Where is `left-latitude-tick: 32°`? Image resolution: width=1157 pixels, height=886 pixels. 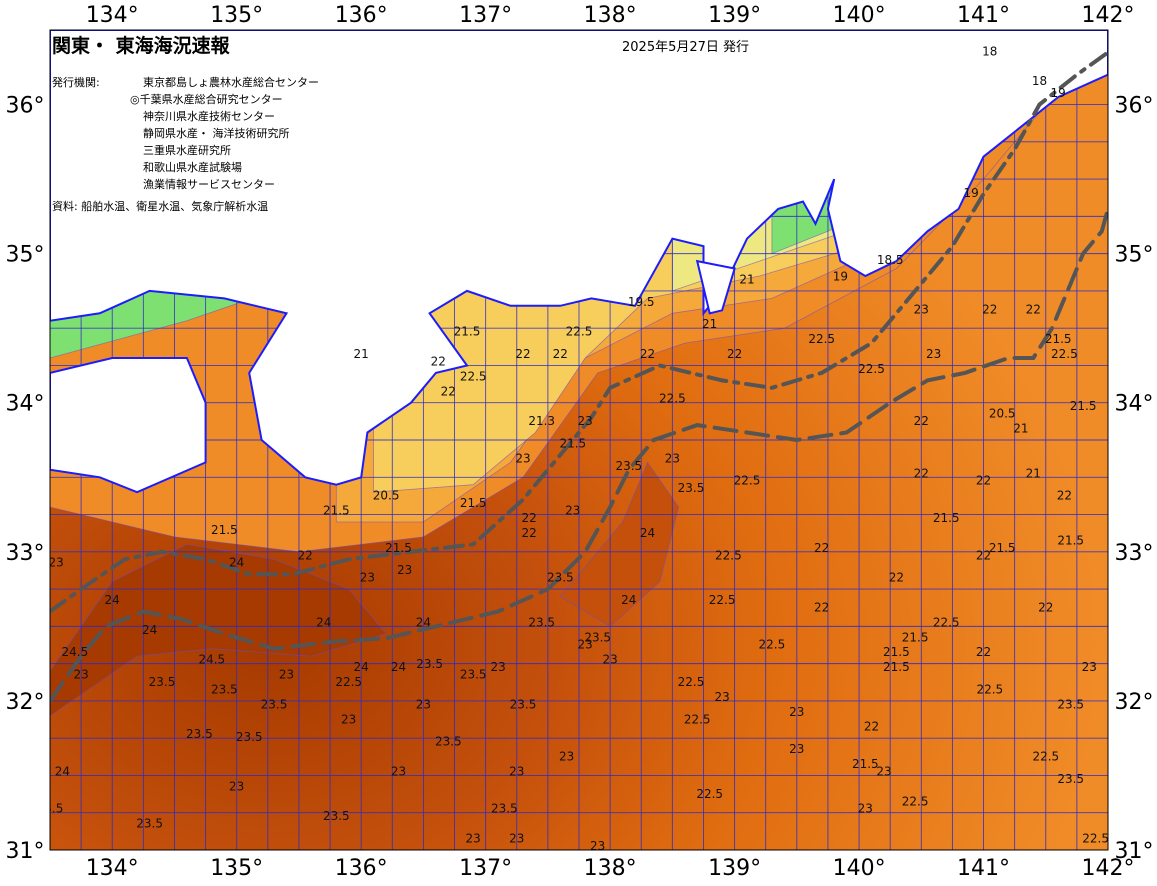
left-latitude-tick: 32° is located at coordinates (25, 702).